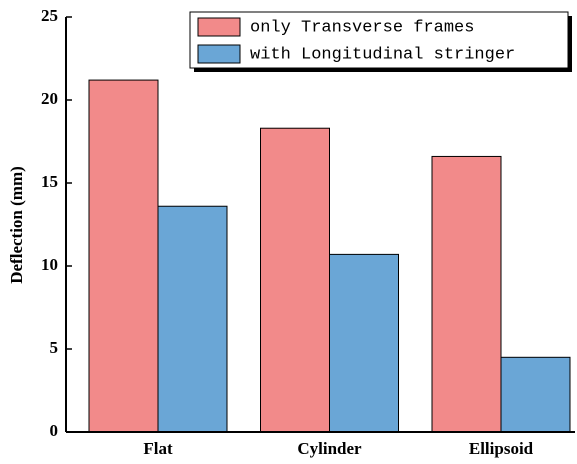 The image size is (577, 464). Describe the element at coordinates (49, 15) in the screenshot. I see `y-tick-label: 25` at that location.